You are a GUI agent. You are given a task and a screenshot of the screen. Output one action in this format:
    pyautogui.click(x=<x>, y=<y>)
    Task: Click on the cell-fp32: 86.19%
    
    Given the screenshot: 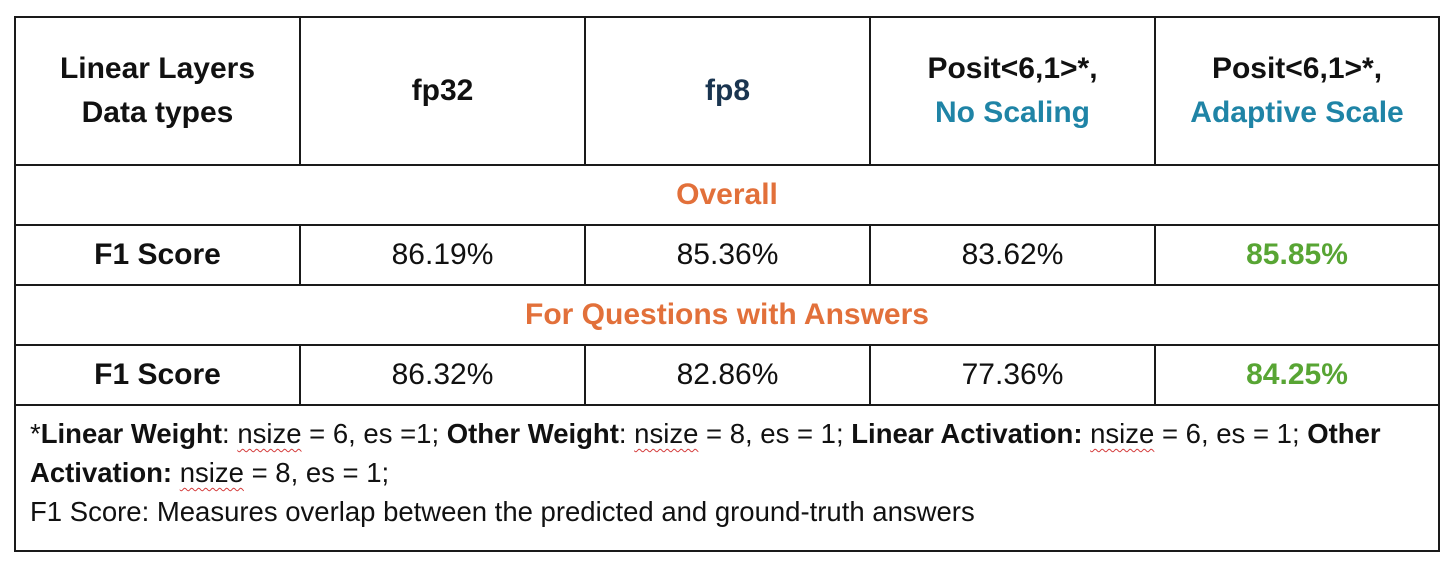 What is the action you would take?
    pyautogui.click(x=442, y=255)
    